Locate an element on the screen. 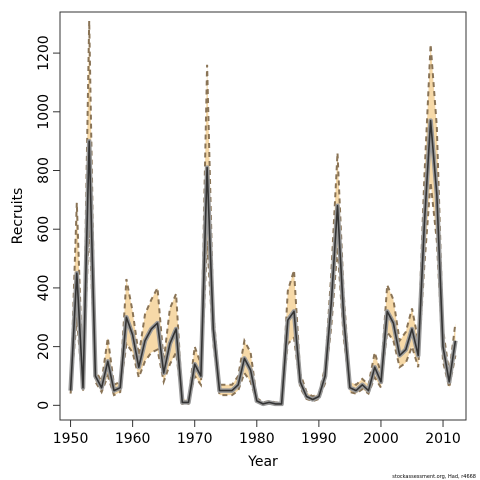  credit-text: stockassessment.org, Had, r4668 is located at coordinates (434, 477).